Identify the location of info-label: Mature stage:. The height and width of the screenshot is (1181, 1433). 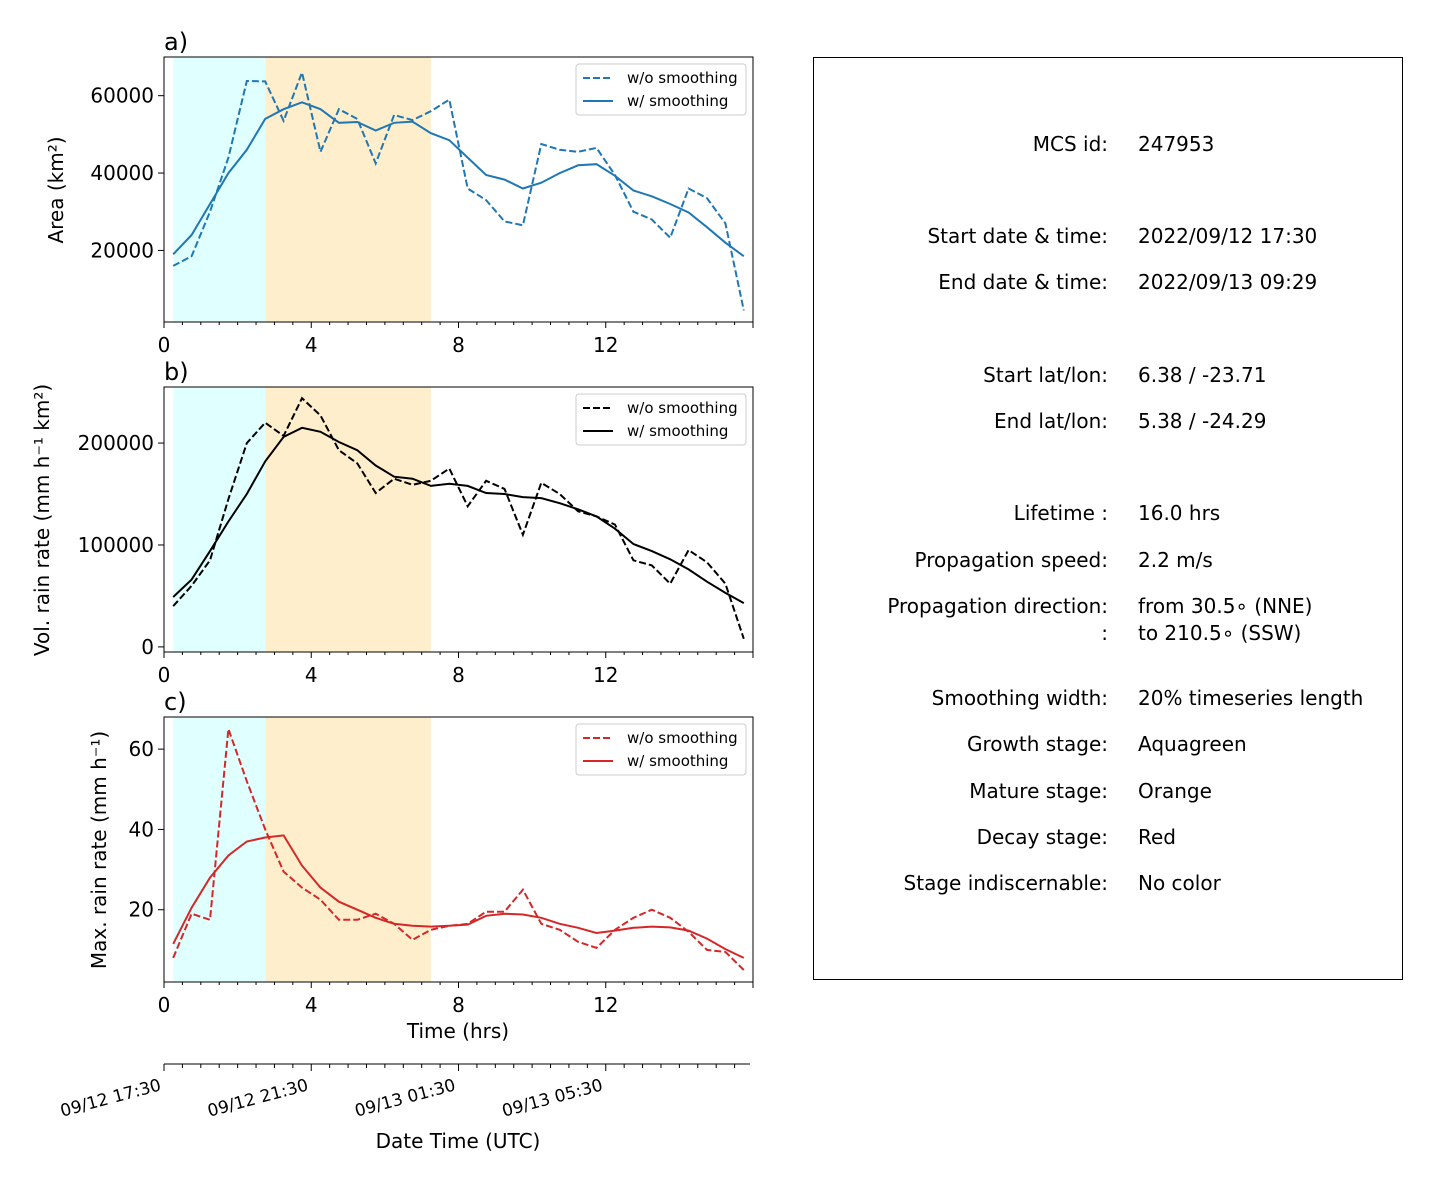
(1038, 791).